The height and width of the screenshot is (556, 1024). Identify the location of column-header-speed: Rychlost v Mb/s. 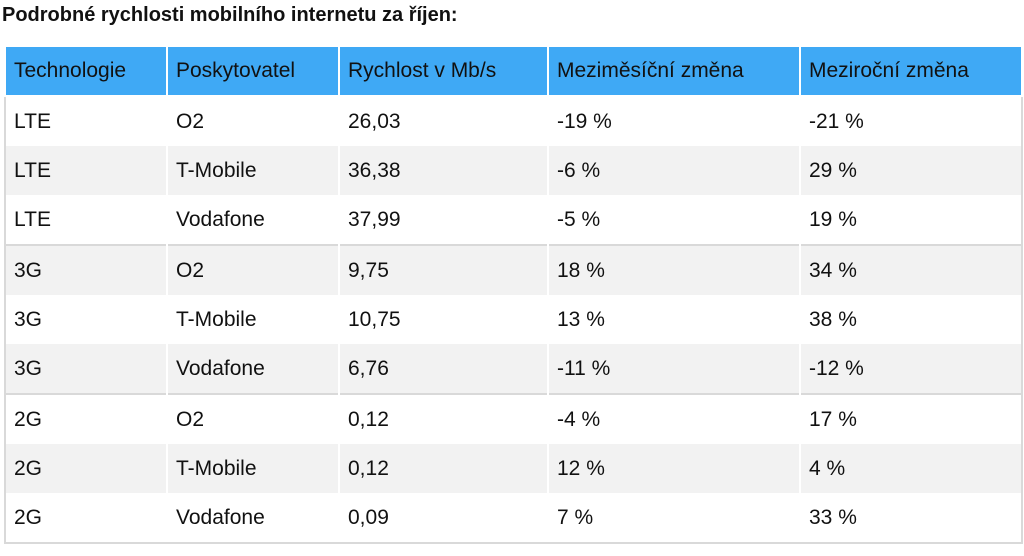
(443, 71).